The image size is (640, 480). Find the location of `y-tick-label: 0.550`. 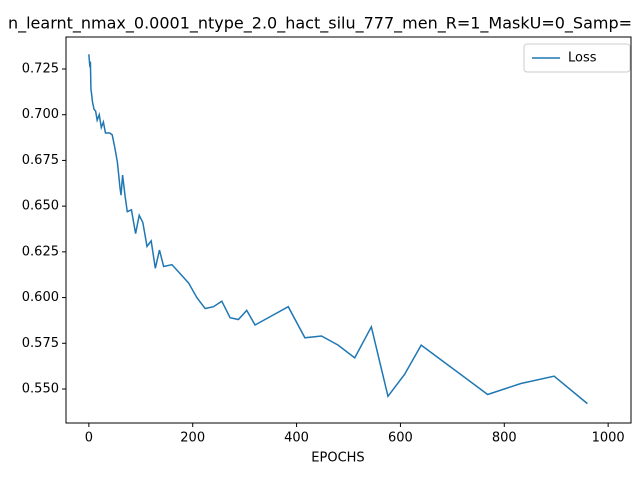

y-tick-label: 0.550 is located at coordinates (40, 388).